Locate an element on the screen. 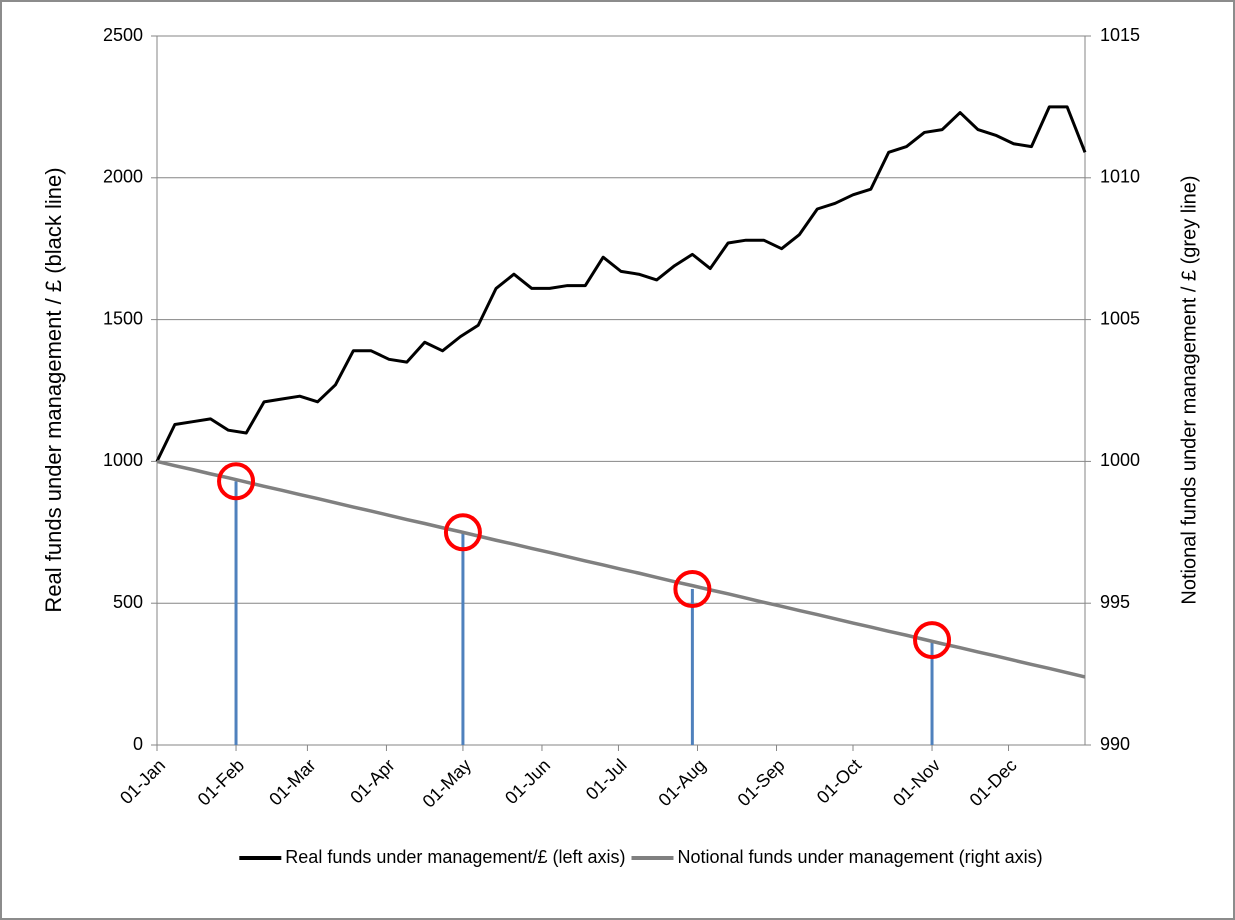 The image size is (1235, 920). y-tick-label: 2000 is located at coordinates (123, 177).